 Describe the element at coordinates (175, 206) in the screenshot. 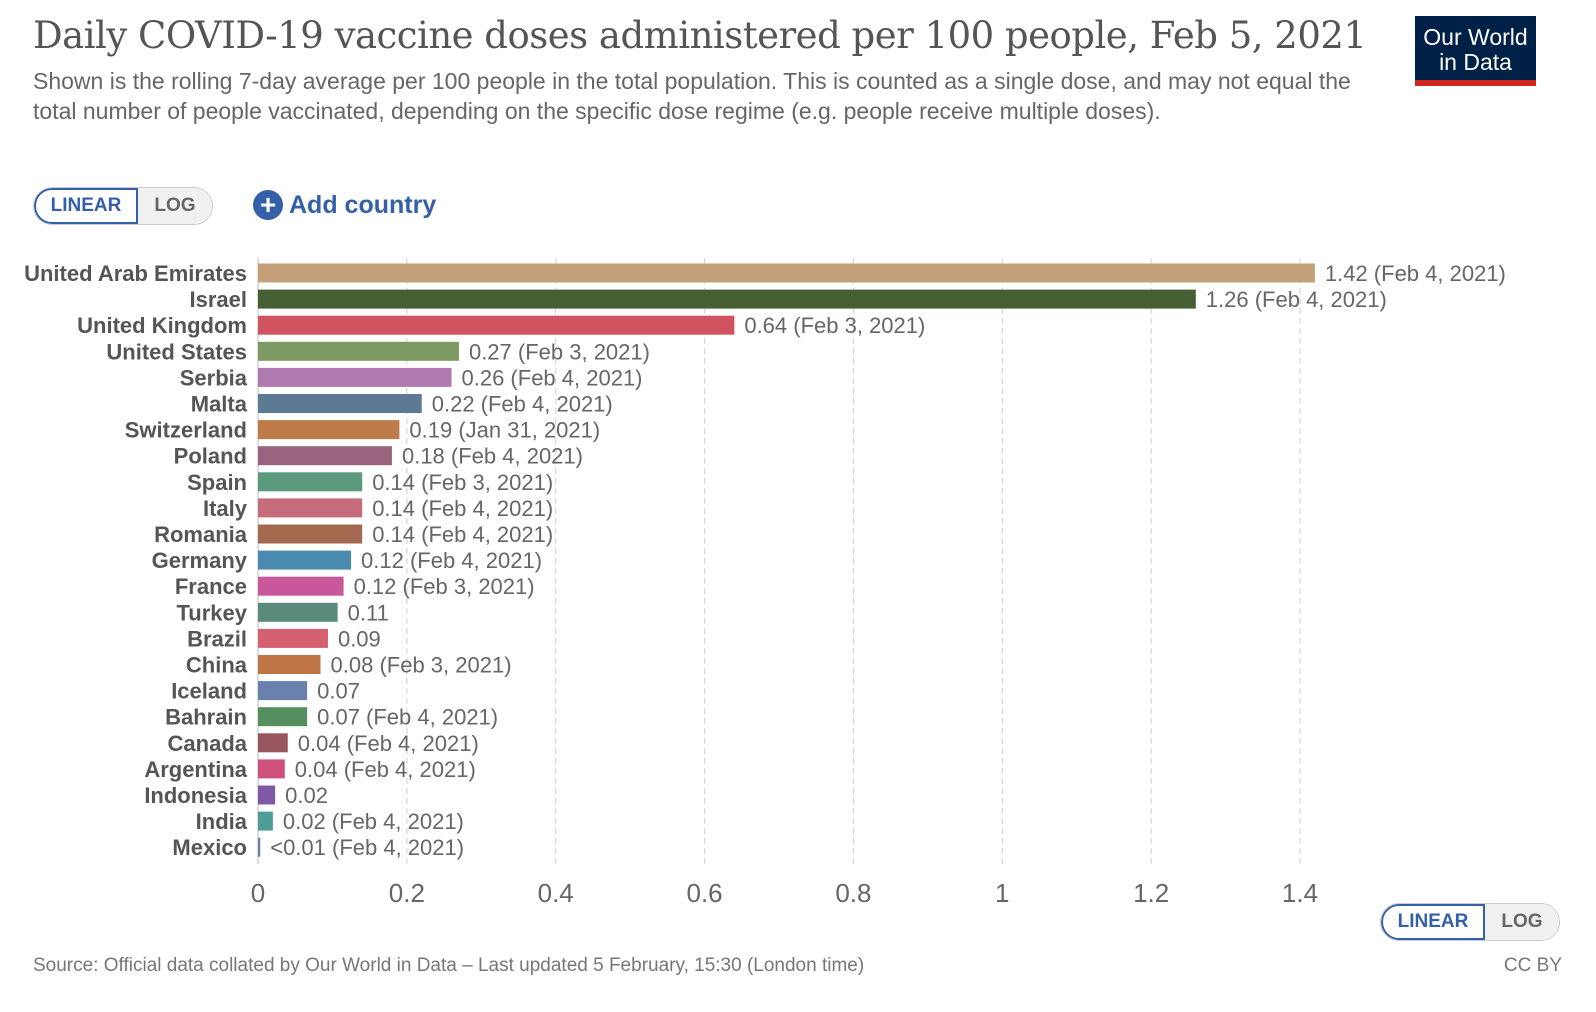

I see `log-scale-button: LOG` at that location.